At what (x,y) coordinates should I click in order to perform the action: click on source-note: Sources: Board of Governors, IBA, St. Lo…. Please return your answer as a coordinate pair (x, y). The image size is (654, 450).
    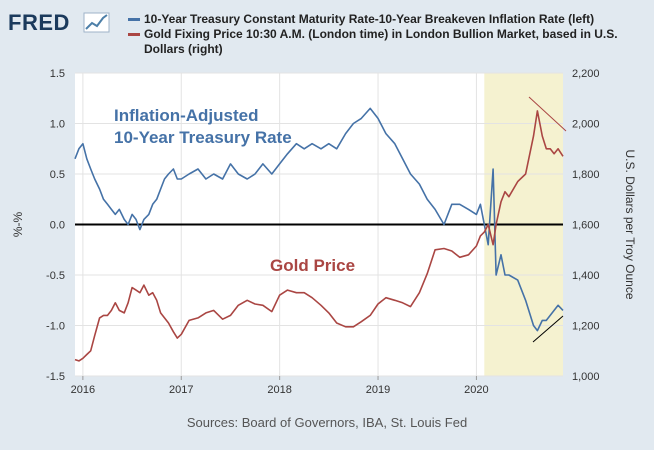
    Looking at the image, I should click on (327, 422).